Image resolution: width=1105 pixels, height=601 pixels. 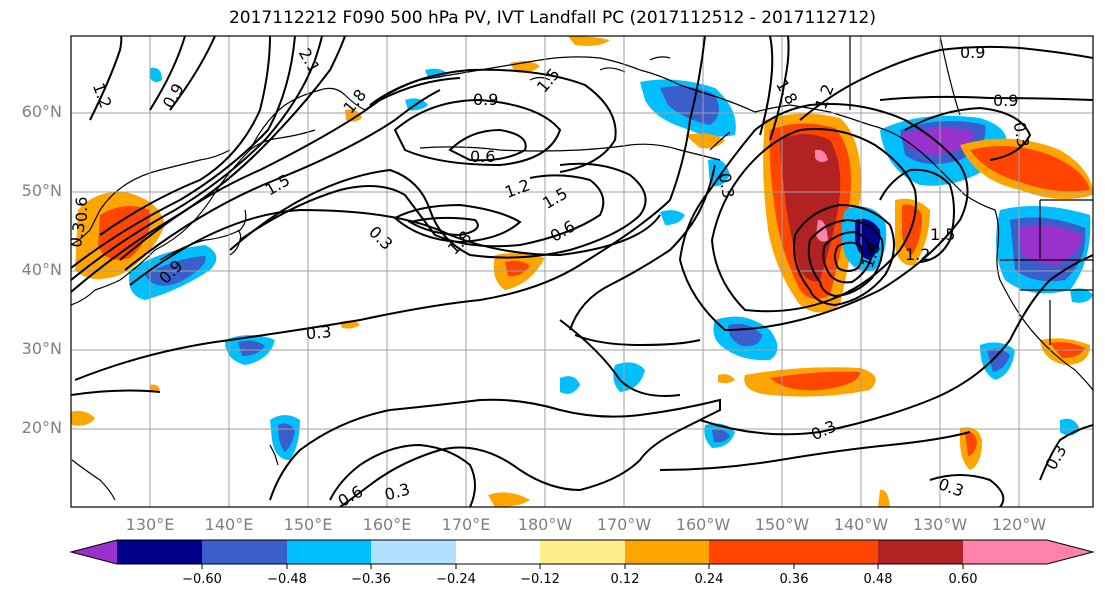 I want to click on lon-label-170w: 170°W, so click(x=624, y=524).